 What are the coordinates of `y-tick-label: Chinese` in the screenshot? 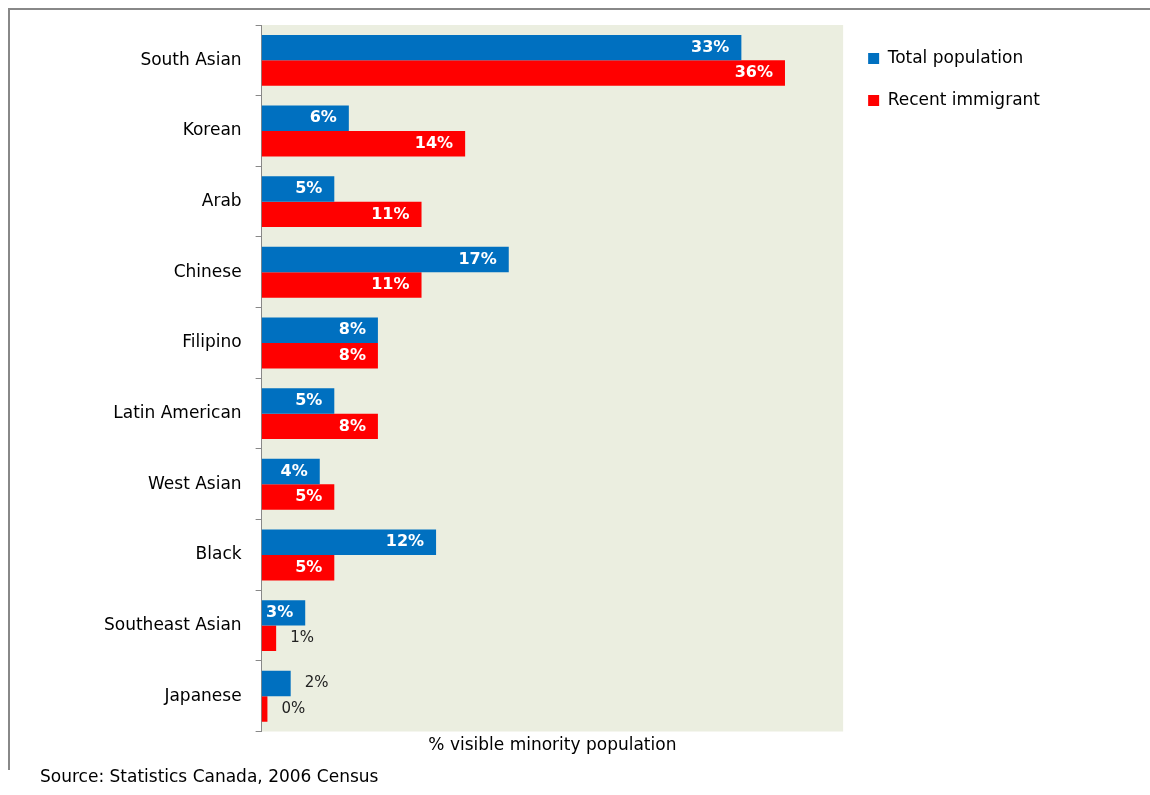 It's located at (207, 270).